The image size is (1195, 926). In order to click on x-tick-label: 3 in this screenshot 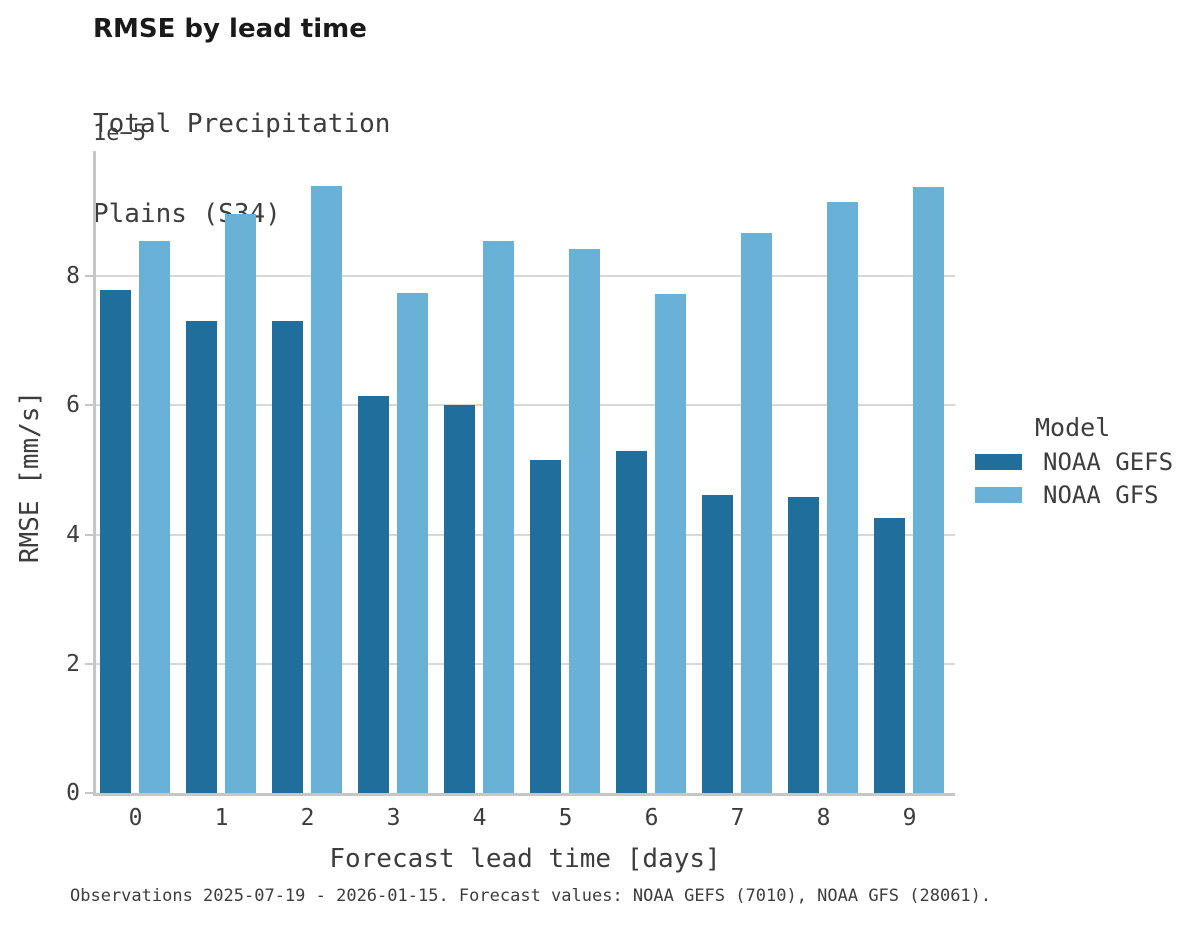, I will do `click(393, 818)`.